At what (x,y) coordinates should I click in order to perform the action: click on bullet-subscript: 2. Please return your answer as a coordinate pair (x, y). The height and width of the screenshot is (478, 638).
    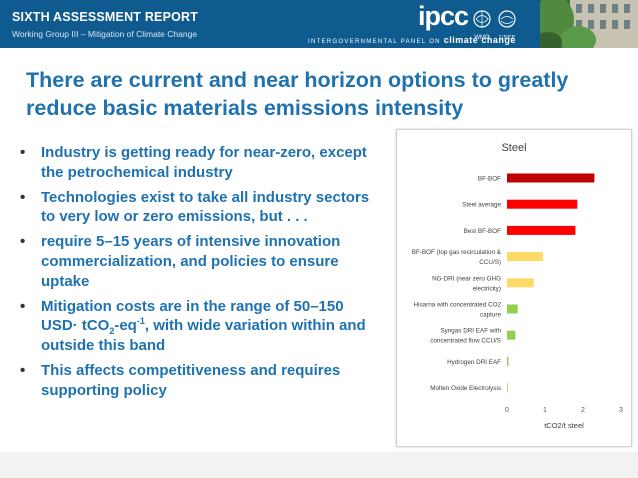
    Looking at the image, I should click on (112, 331).